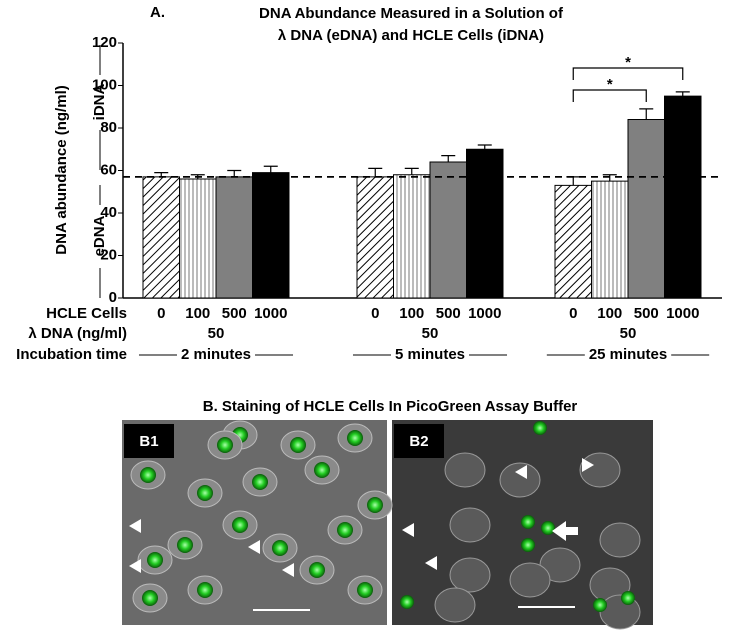 This screenshot has width=729, height=630. What do you see at coordinates (108, 254) in the screenshot?
I see `y-tick-label: 20` at bounding box center [108, 254].